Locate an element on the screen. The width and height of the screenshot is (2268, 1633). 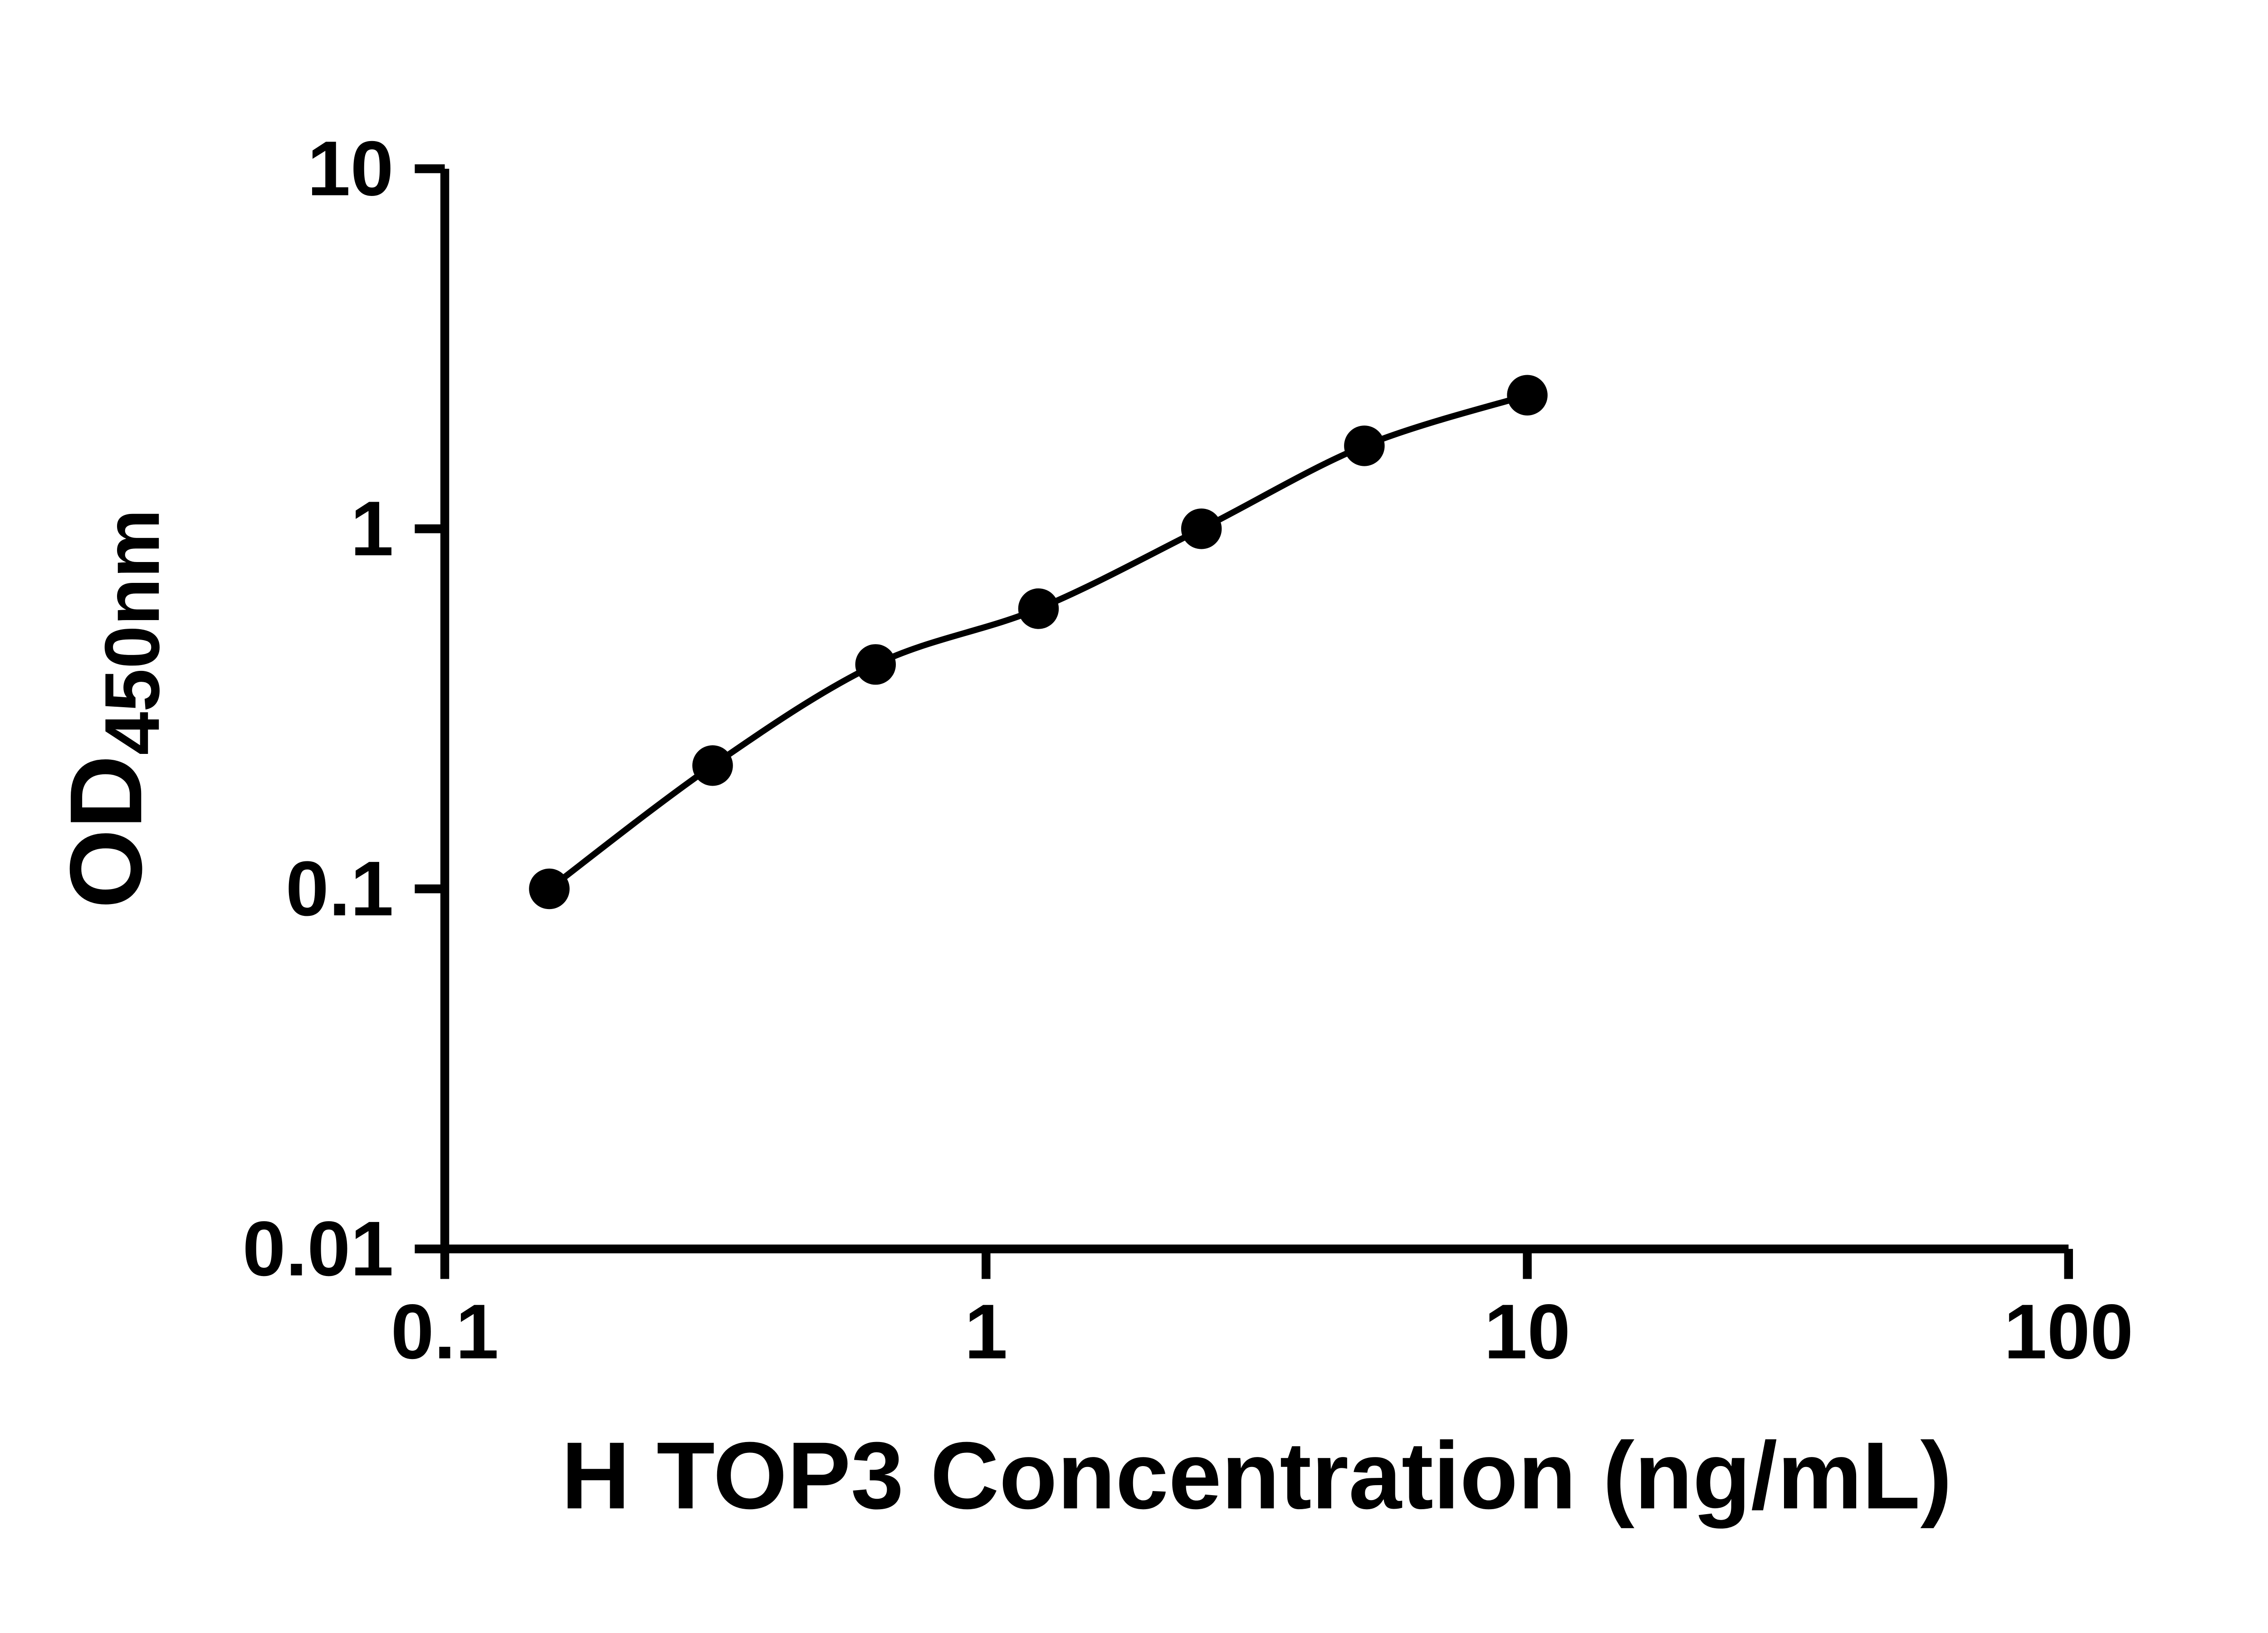
y-axis-title-subscript: 450nm is located at coordinates (133, 632).